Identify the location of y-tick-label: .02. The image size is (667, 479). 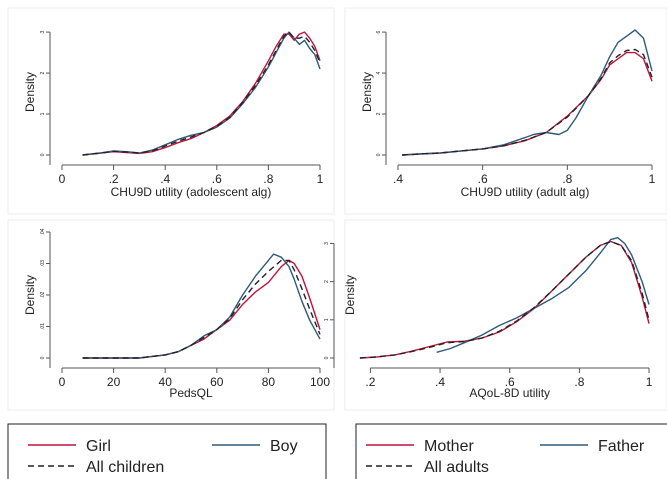
(43, 294).